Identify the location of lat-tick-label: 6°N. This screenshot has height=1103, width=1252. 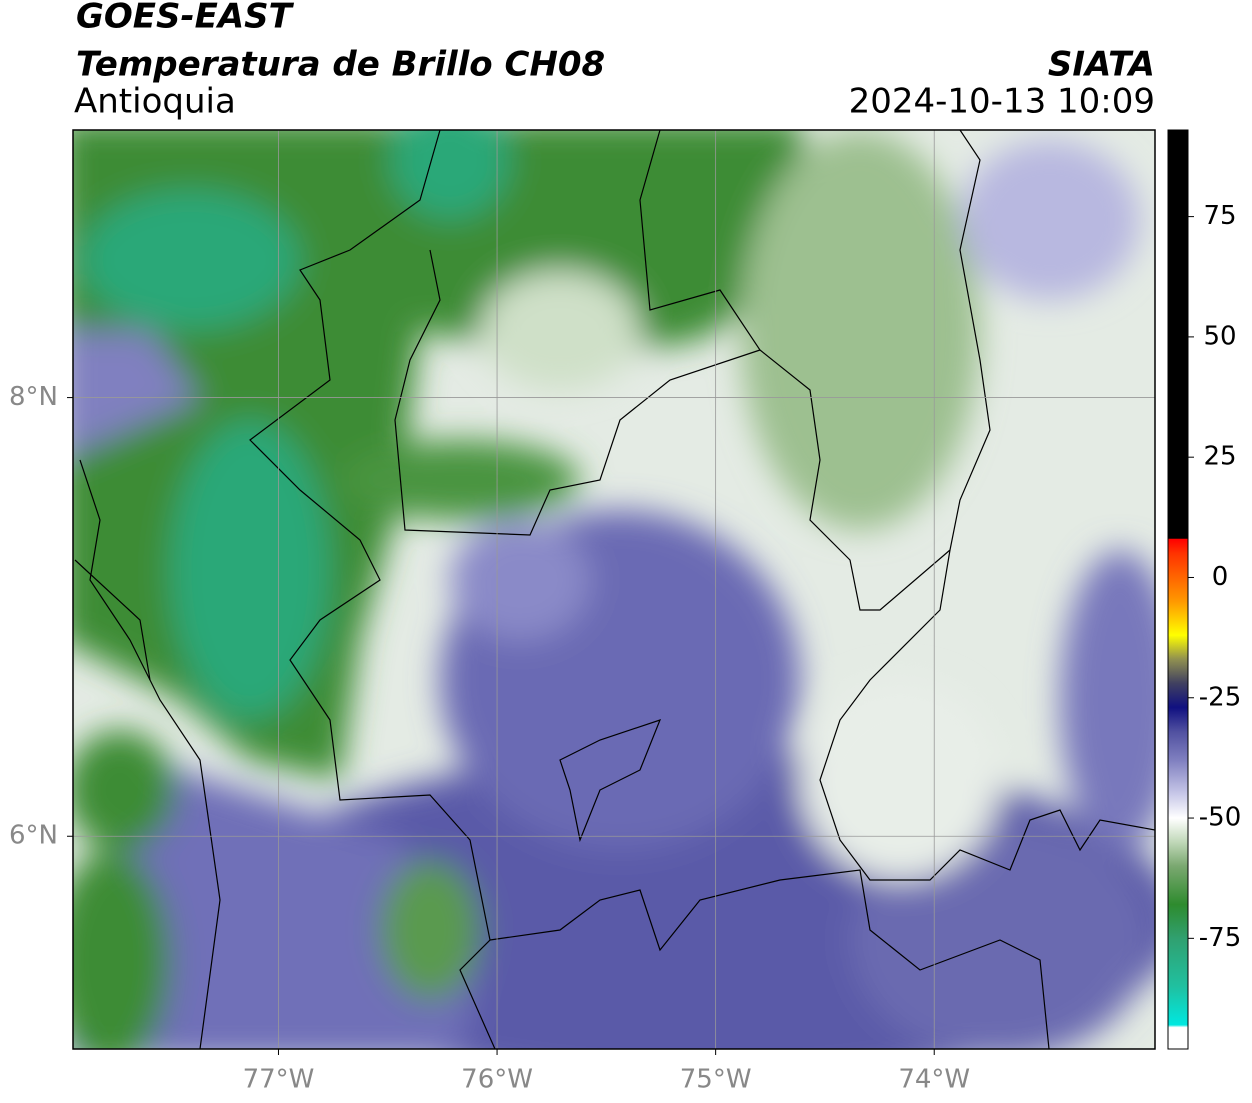
(33, 836).